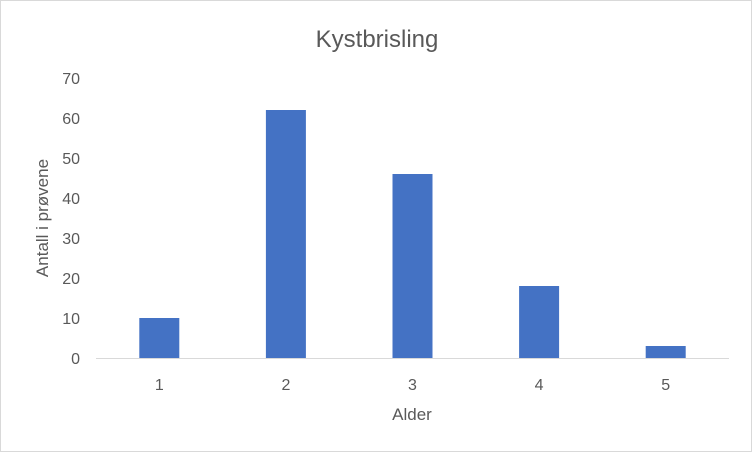  Describe the element at coordinates (71, 79) in the screenshot. I see `y-tick-label: 70` at that location.